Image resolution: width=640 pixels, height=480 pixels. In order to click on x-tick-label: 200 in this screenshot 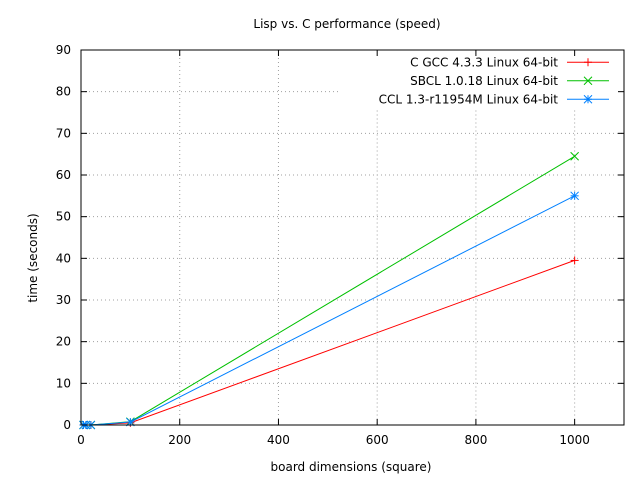, I will do `click(179, 440)`.